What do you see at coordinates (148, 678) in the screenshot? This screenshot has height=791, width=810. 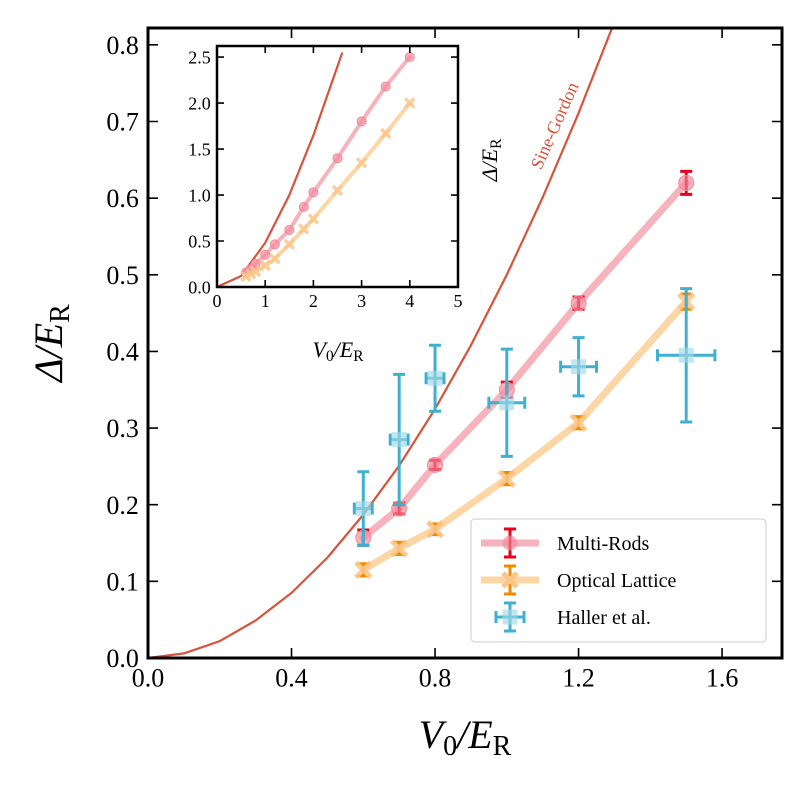 I see `x-tick-label: 0.0` at bounding box center [148, 678].